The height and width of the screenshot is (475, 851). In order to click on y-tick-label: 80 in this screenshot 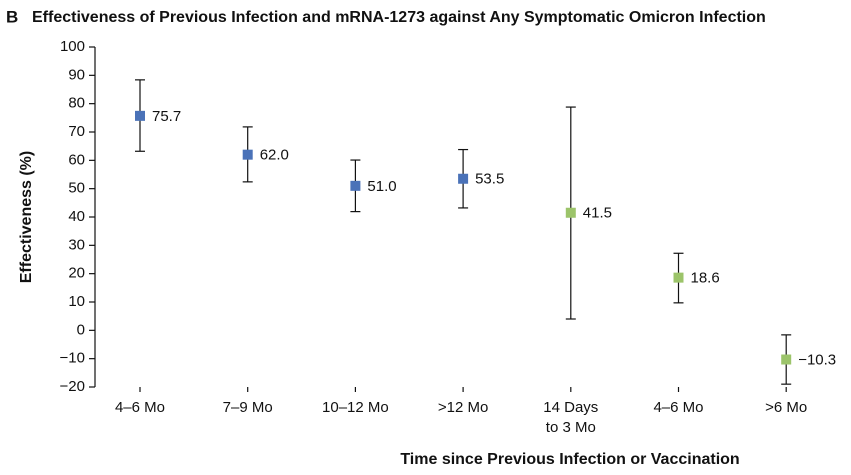, I will do `click(76, 103)`.